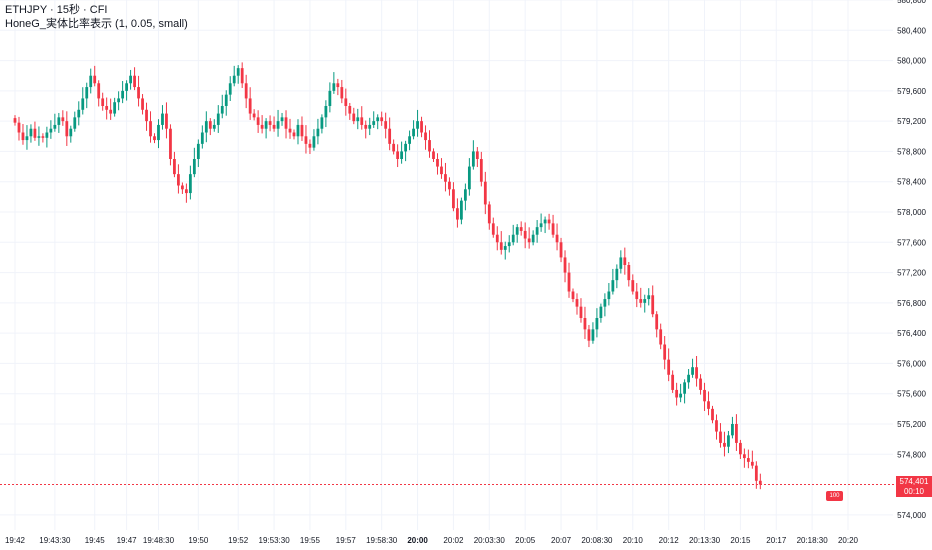 The height and width of the screenshot is (550, 932). What do you see at coordinates (705, 540) in the screenshot?
I see `time-tick-label: 20:13:30` at bounding box center [705, 540].